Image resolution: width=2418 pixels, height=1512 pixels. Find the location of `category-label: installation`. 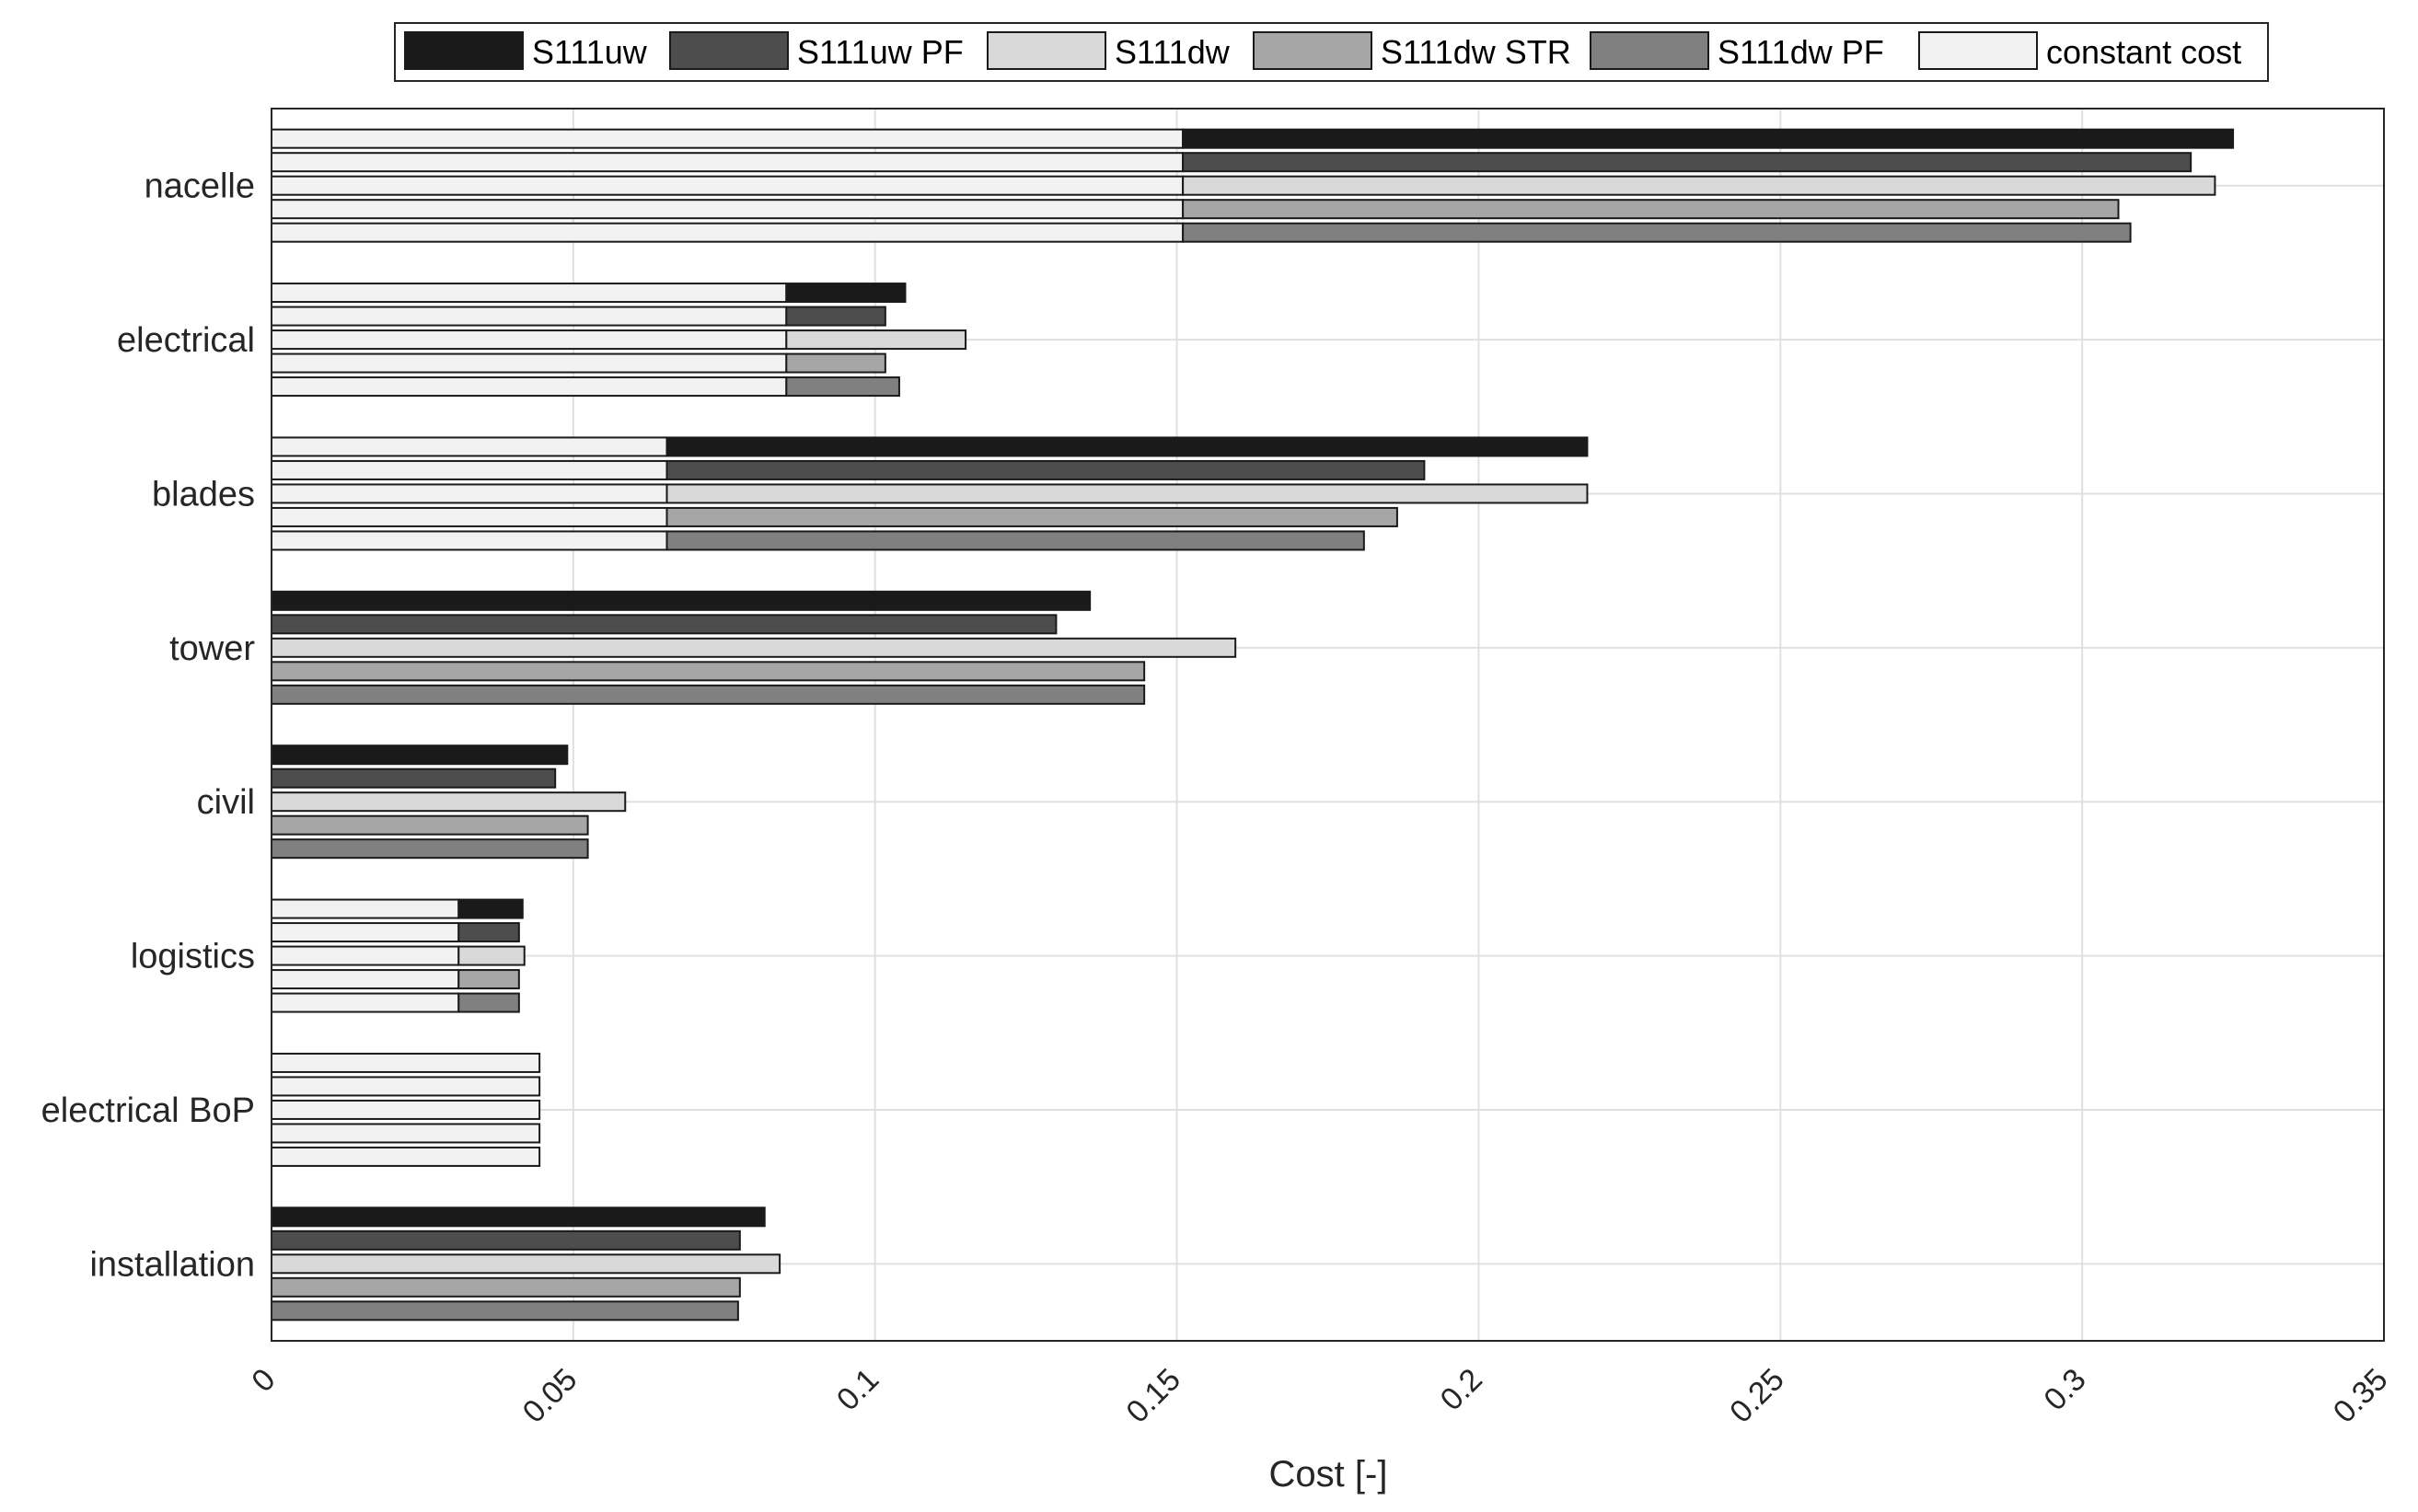

category-label: installation is located at coordinates (172, 1264).